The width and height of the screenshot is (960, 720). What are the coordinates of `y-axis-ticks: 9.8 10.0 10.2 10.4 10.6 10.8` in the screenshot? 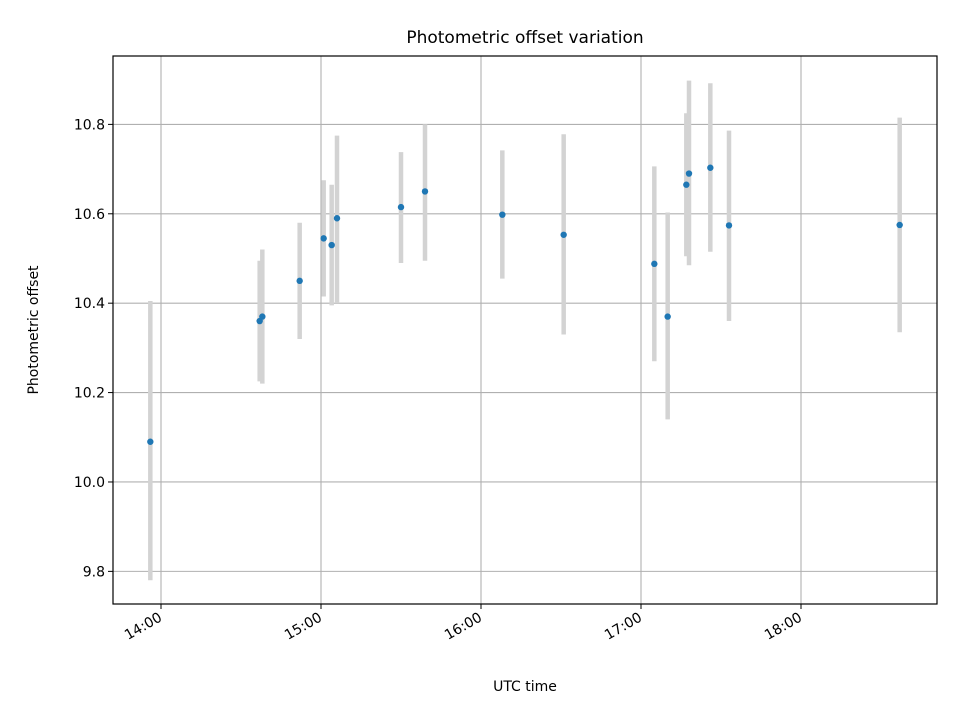 It's located at (93, 348).